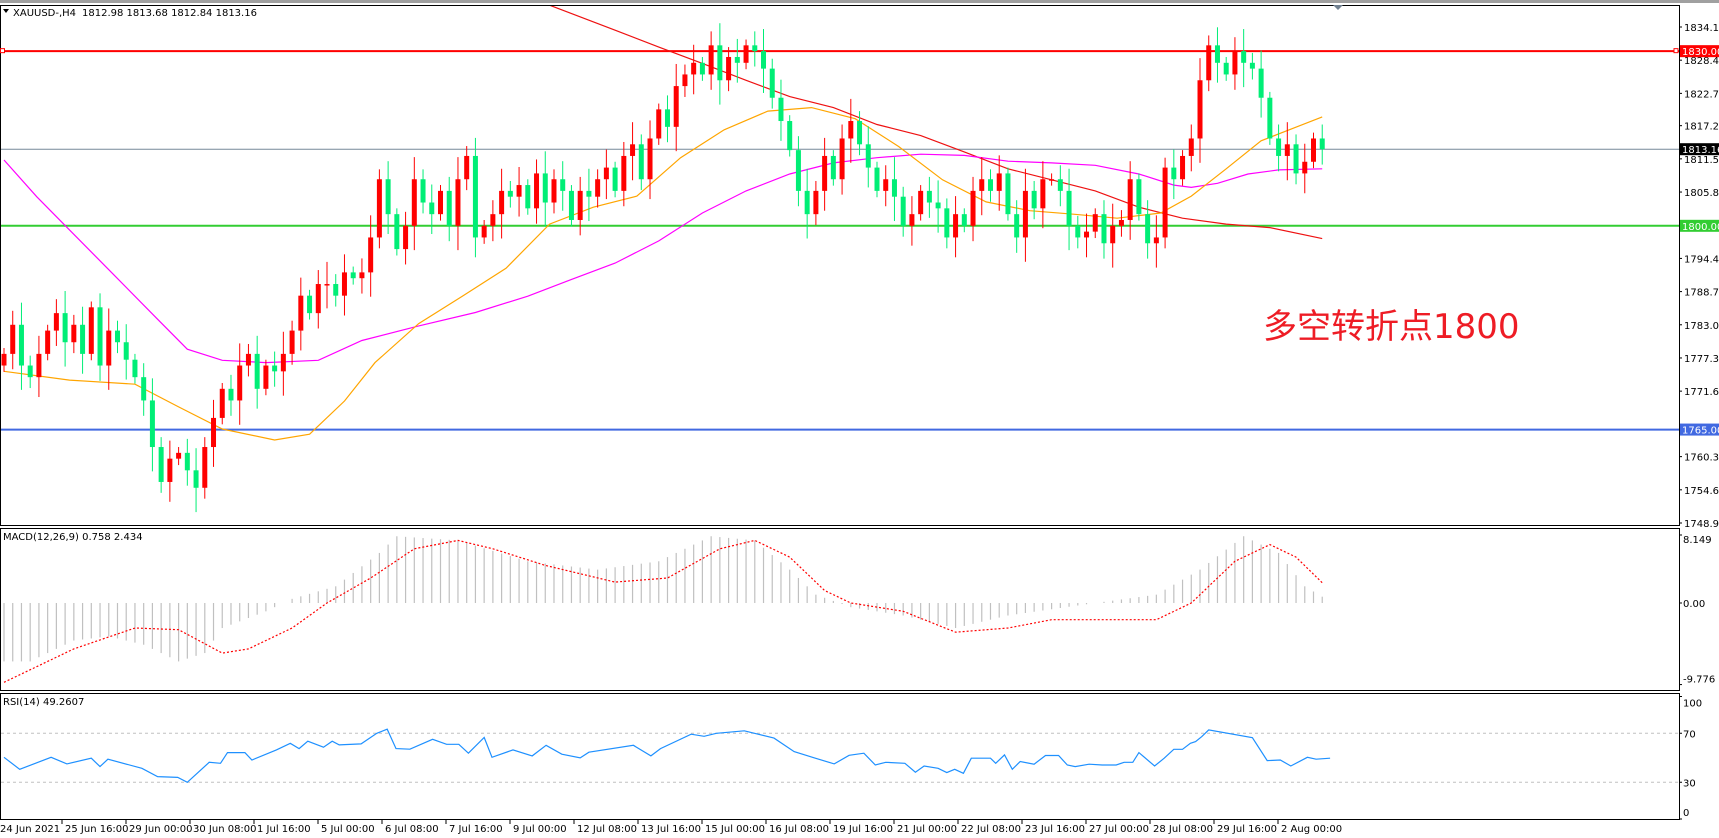 This screenshot has width=1719, height=838. I want to click on rsi-panel, so click(840, 756).